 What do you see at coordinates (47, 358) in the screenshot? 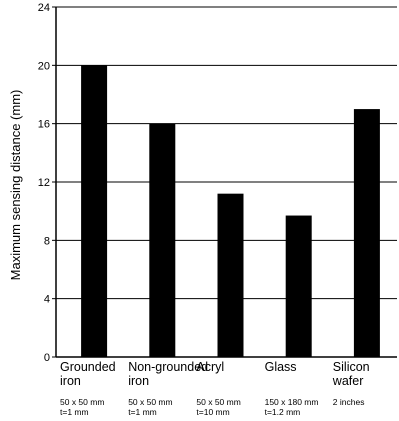
I see `y-tick-label: 0` at bounding box center [47, 358].